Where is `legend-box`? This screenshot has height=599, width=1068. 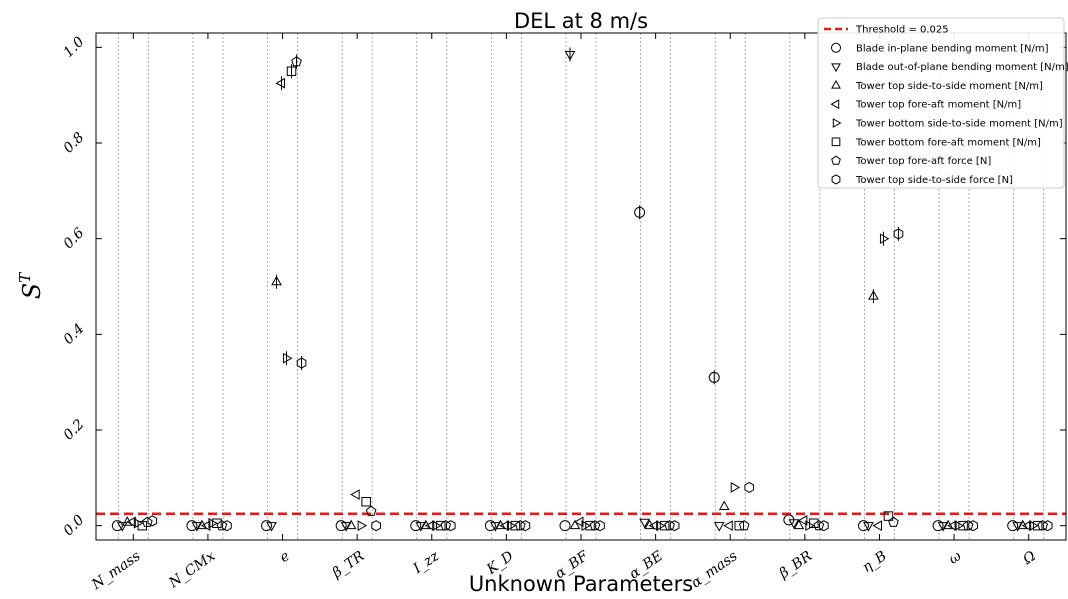
legend-box is located at coordinates (941, 103).